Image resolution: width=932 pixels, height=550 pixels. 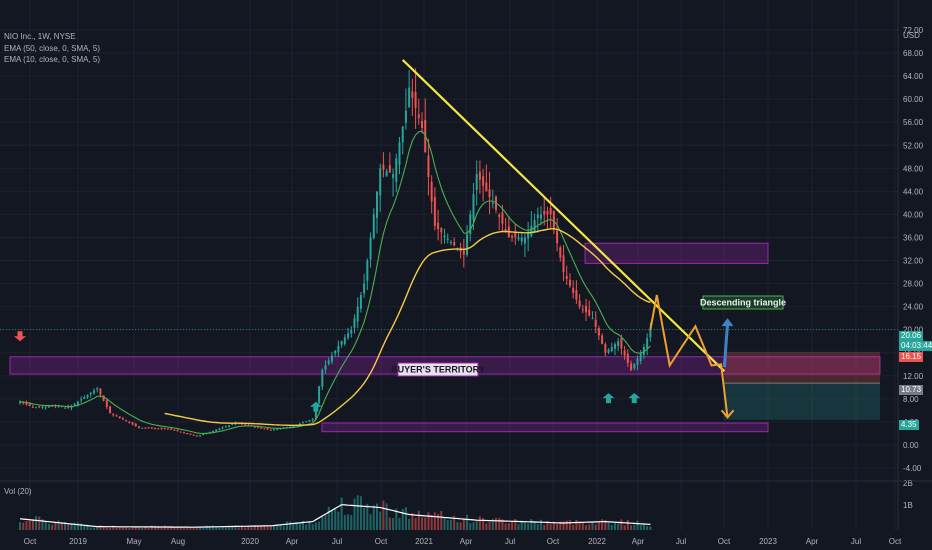 What do you see at coordinates (726, 346) in the screenshot?
I see `breakout-arrow-shaft` at bounding box center [726, 346].